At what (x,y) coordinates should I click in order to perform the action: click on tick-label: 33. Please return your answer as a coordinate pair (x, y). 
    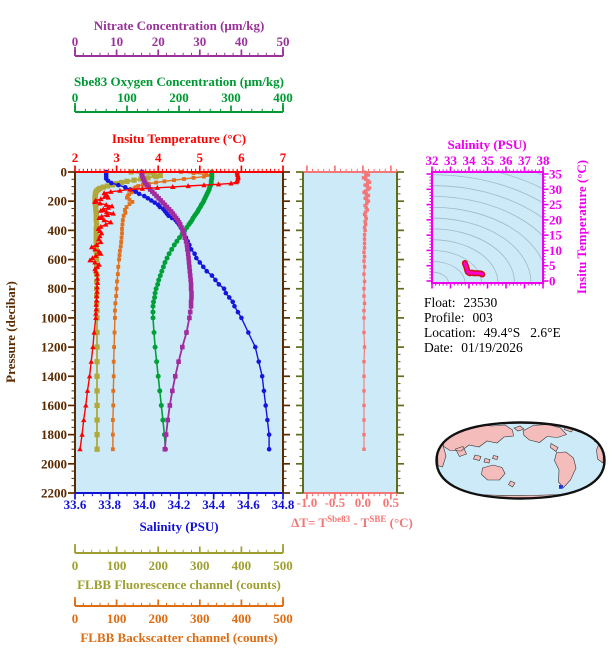
    Looking at the image, I should click on (451, 160).